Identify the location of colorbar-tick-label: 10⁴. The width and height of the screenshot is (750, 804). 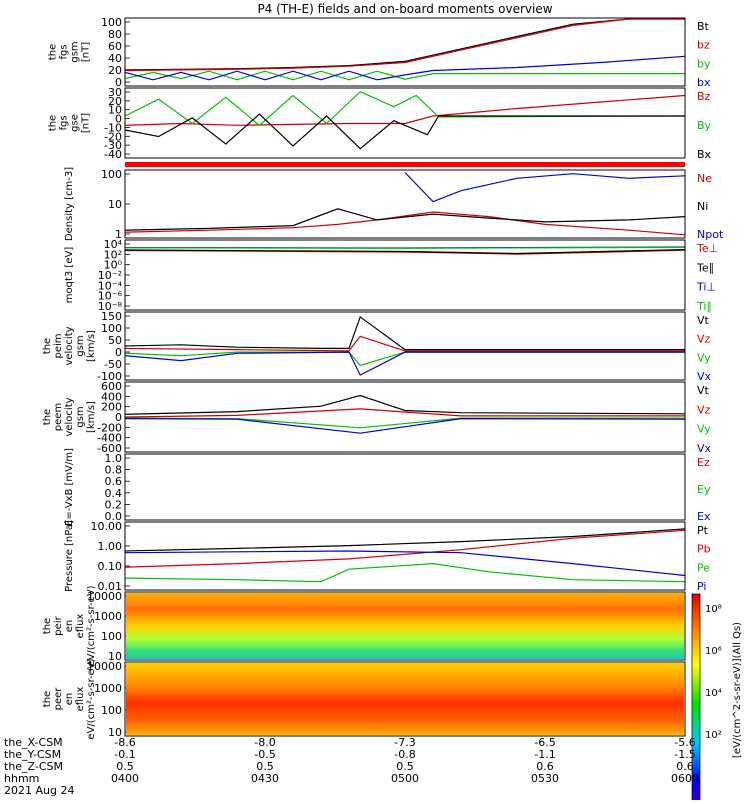
(713, 693).